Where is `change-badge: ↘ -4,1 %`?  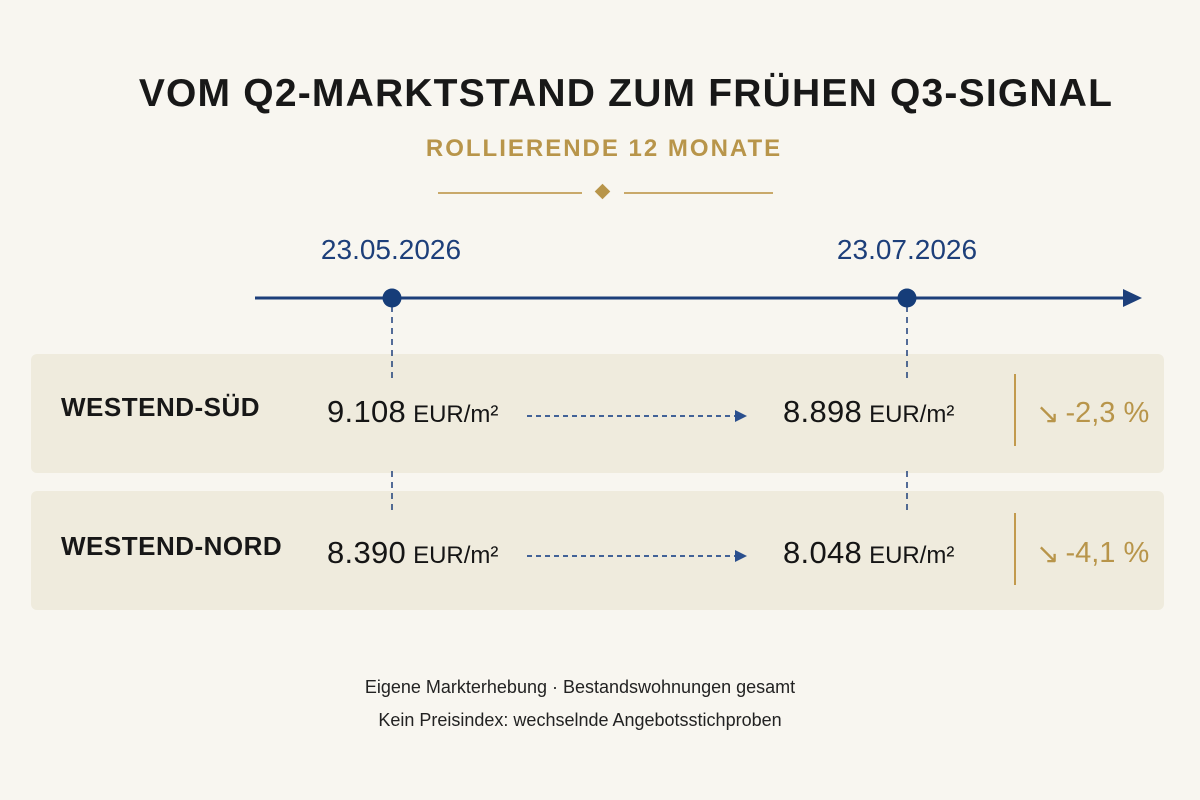 change-badge: ↘ -4,1 % is located at coordinates (1092, 553).